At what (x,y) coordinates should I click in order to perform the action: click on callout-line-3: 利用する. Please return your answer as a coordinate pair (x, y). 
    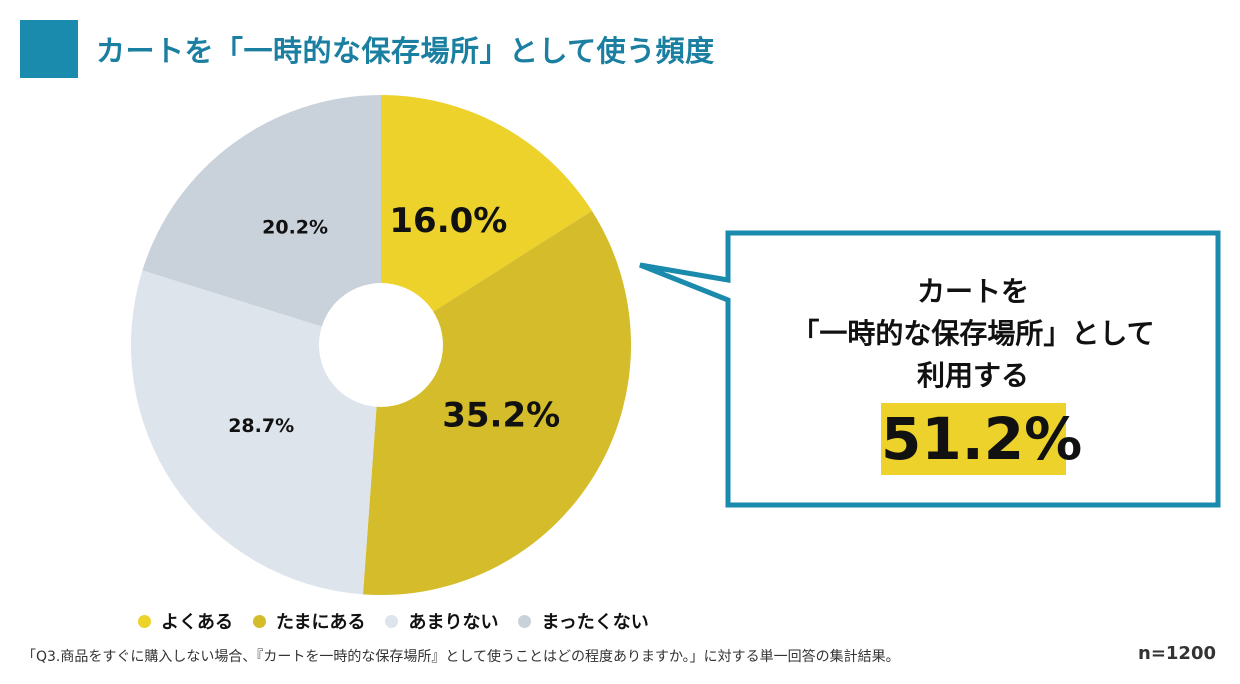
    Looking at the image, I should click on (972, 375).